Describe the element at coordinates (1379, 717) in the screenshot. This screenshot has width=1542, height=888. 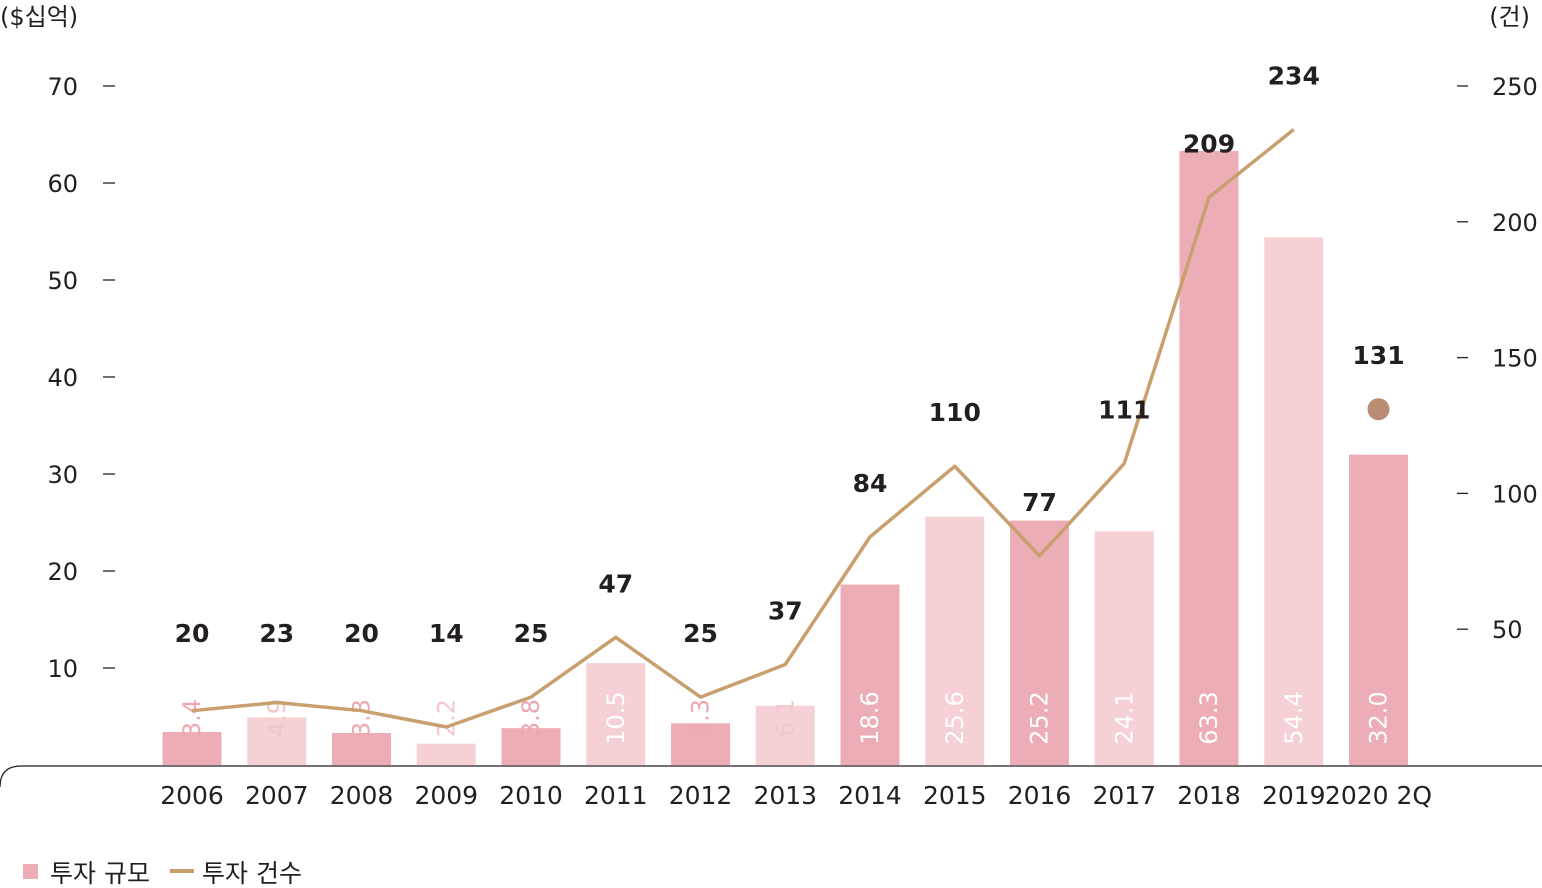
I see `bar-value-label: 32.0` at that location.